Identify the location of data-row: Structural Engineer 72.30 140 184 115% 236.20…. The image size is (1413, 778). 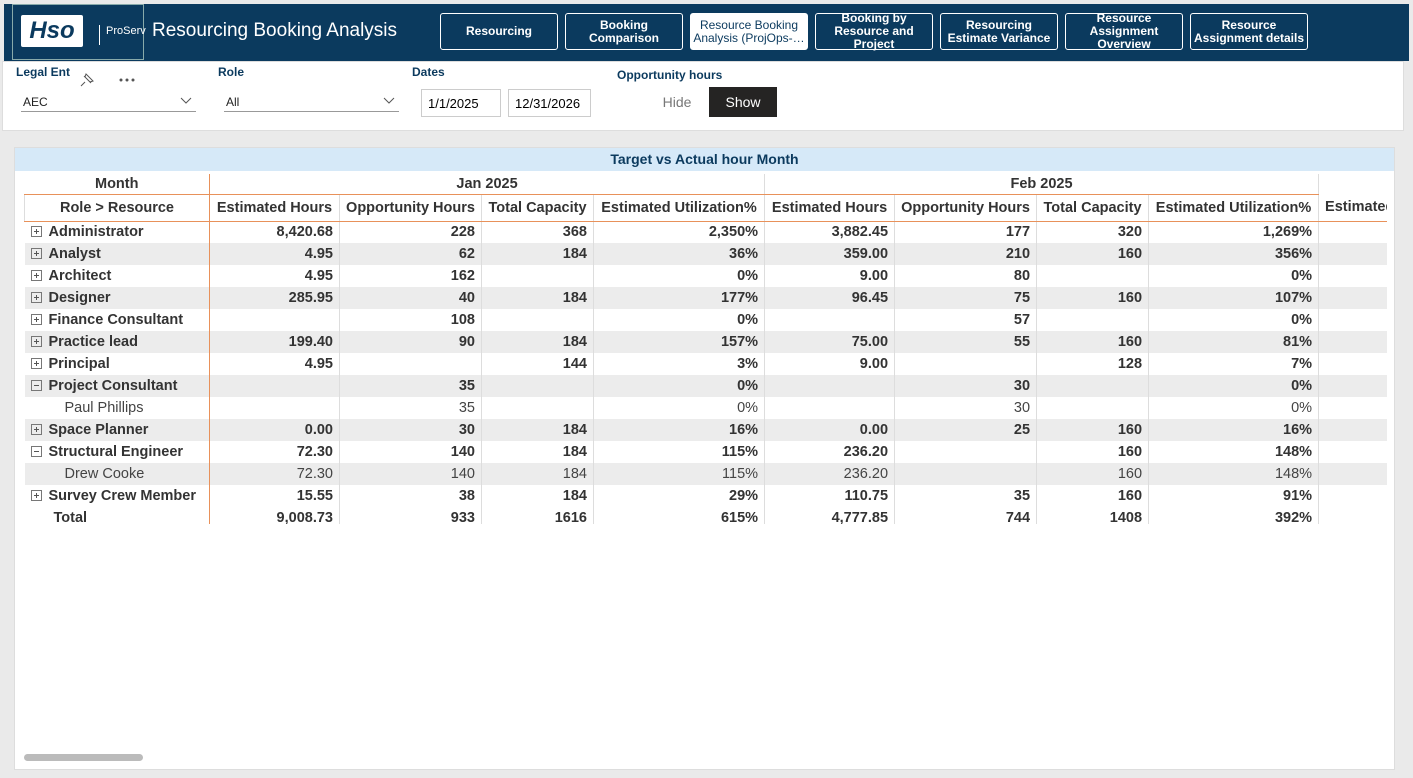
(705, 452).